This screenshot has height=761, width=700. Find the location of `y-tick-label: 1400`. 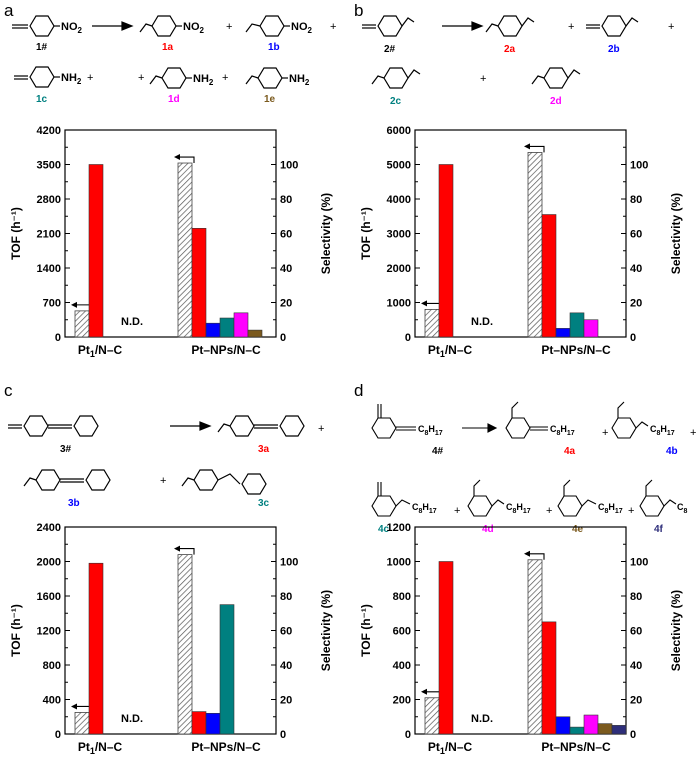

y-tick-label: 1400 is located at coordinates (49, 269).